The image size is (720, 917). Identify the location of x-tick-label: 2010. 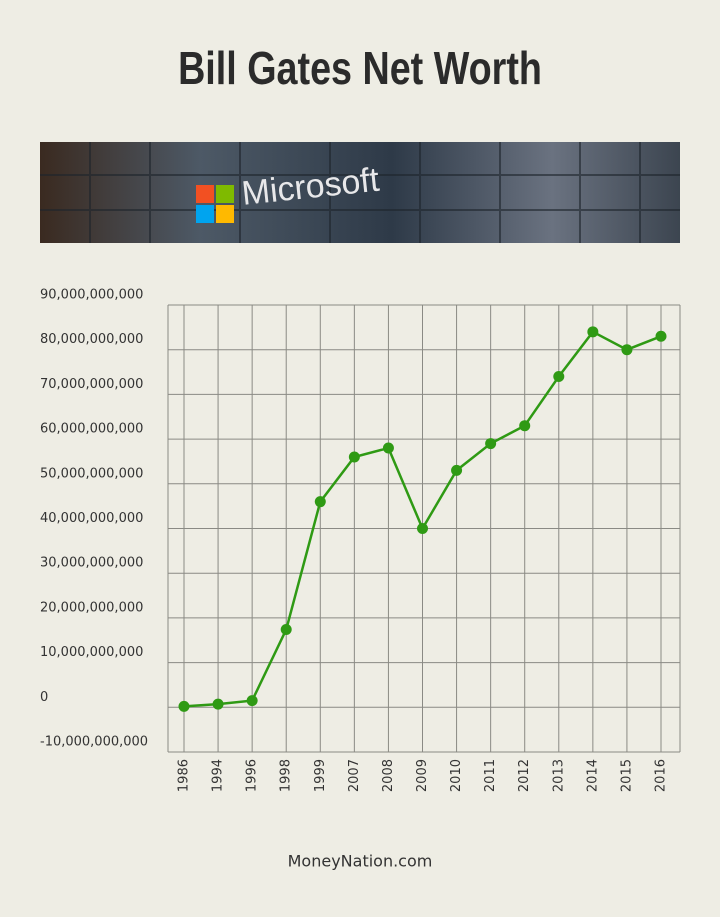
(456, 775).